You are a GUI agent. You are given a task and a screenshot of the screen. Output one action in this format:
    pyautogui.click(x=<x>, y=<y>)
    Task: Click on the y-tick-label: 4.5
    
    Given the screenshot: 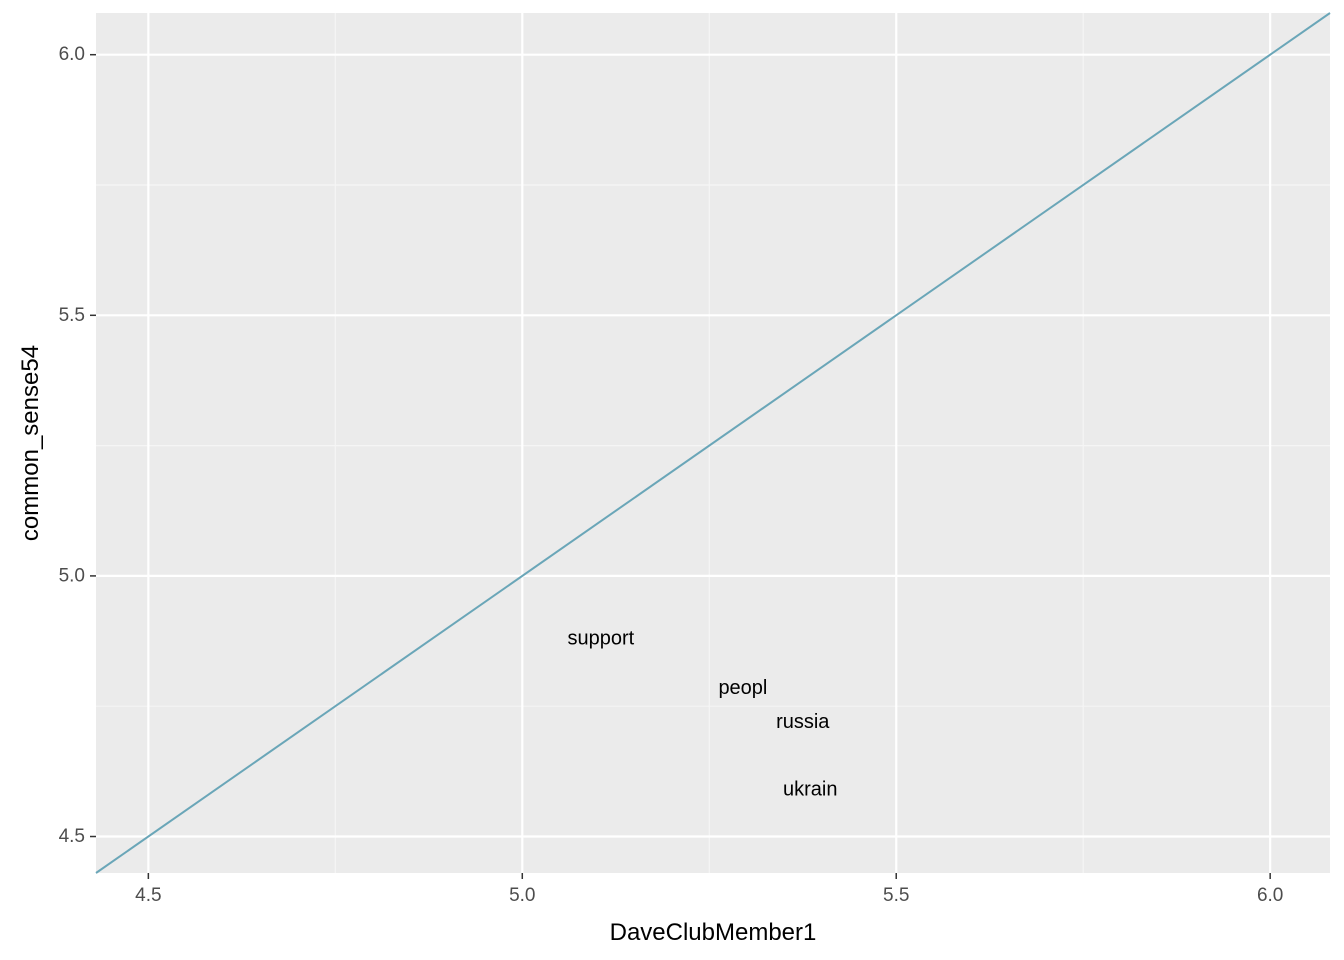 What is the action you would take?
    pyautogui.click(x=72, y=836)
    